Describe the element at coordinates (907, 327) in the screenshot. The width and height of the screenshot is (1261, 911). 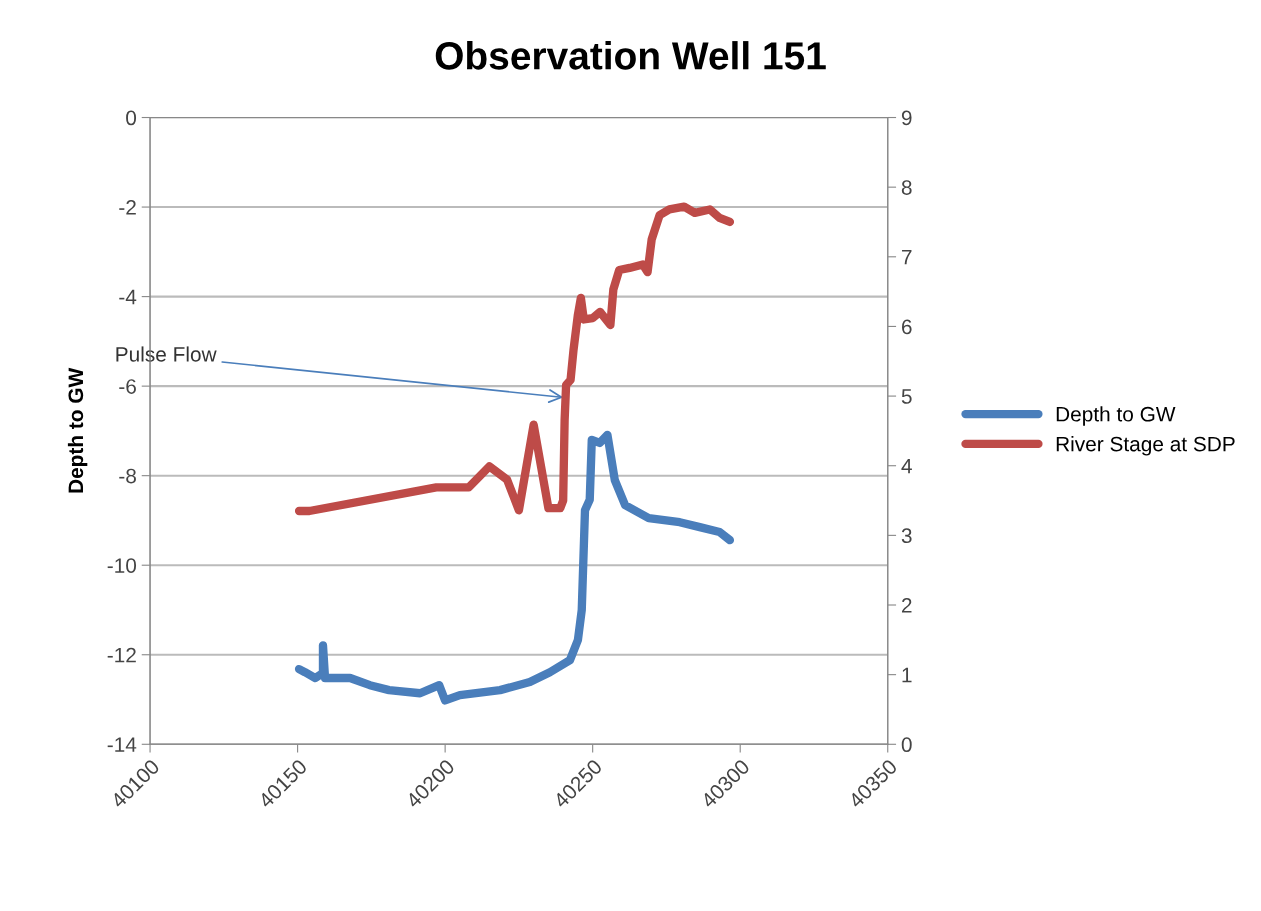
I see `y2-tick-label: 6` at that location.